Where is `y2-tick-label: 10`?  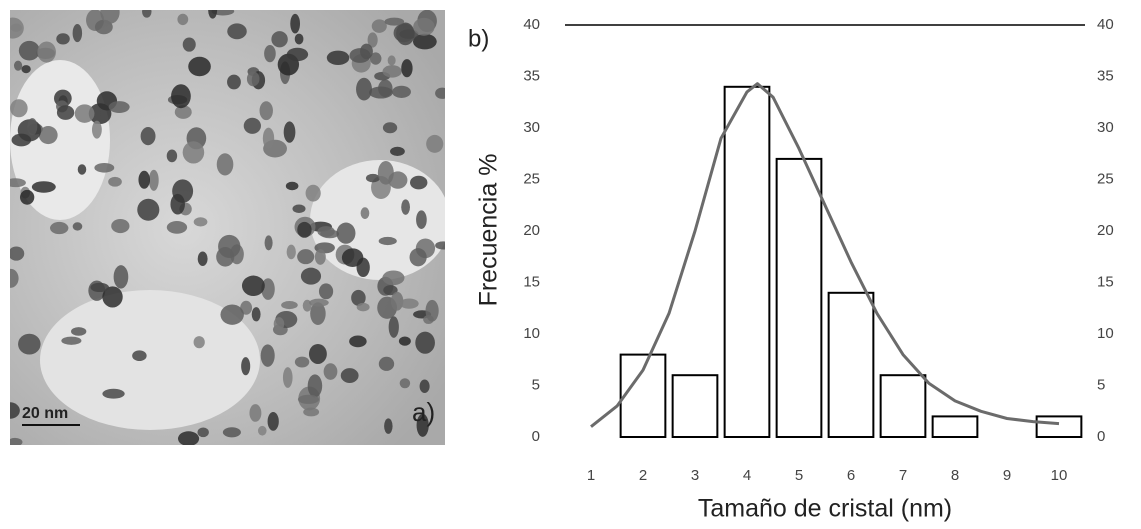
y2-tick-label: 10 is located at coordinates (1105, 333).